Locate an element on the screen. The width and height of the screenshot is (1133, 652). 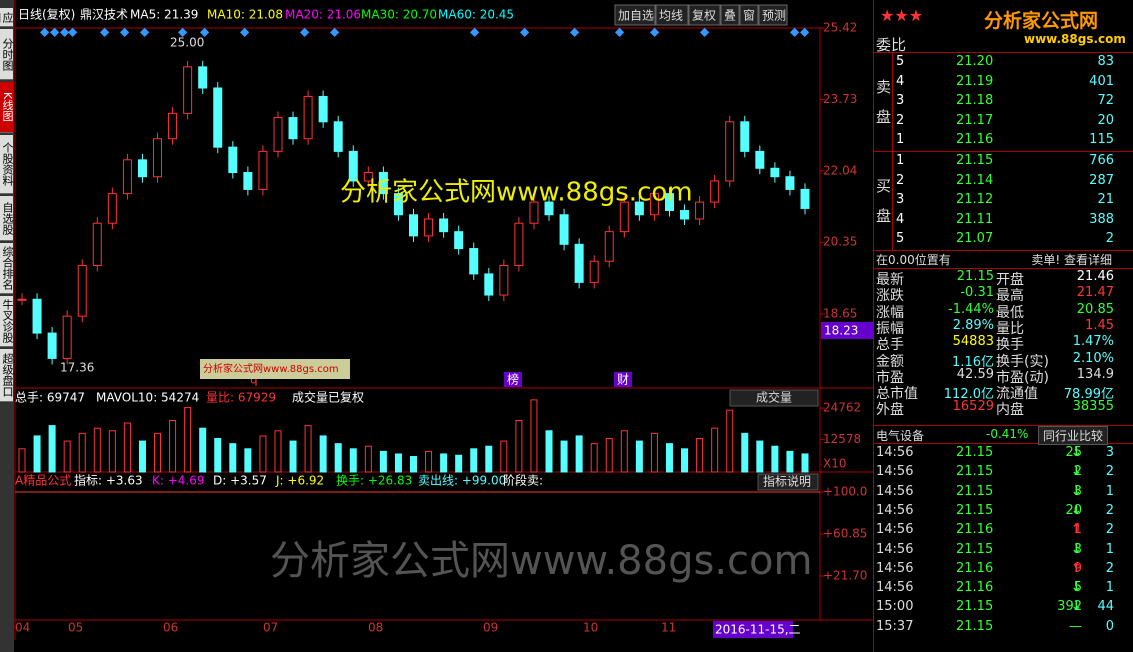
help-bg is located at coordinates (788, 482).